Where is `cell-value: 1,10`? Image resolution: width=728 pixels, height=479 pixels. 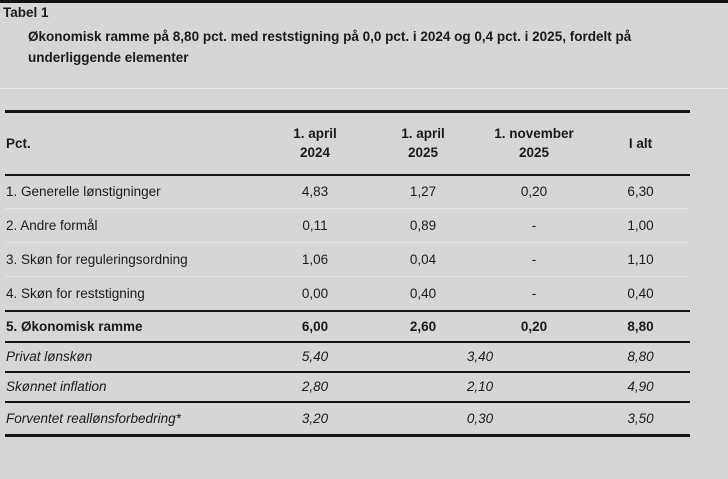 cell-value: 1,10 is located at coordinates (640, 259).